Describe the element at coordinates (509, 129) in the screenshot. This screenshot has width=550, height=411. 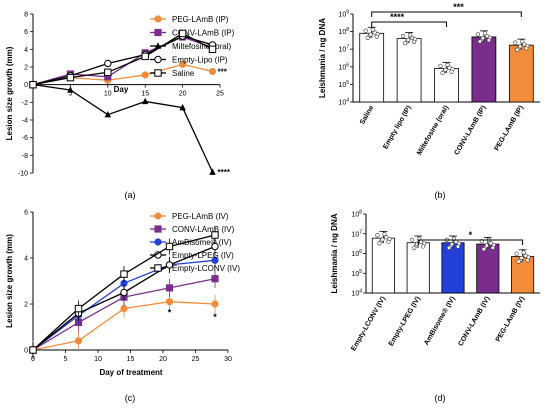
I see `category-label: PEG-LAmB (IP)` at that location.